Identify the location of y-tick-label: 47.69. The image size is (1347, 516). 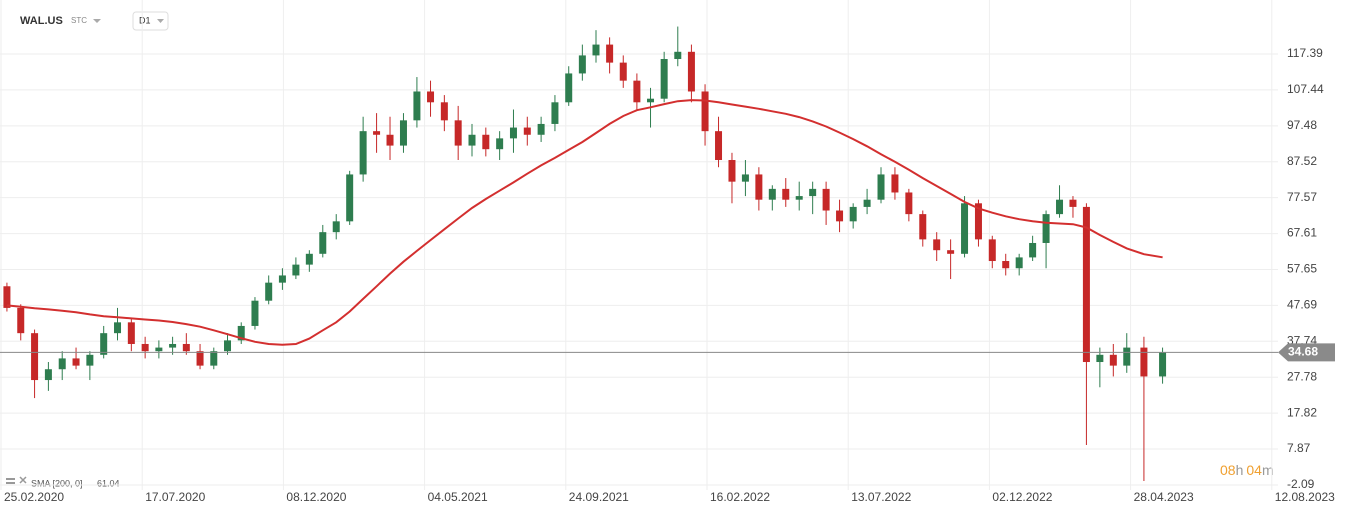
(1302, 305).